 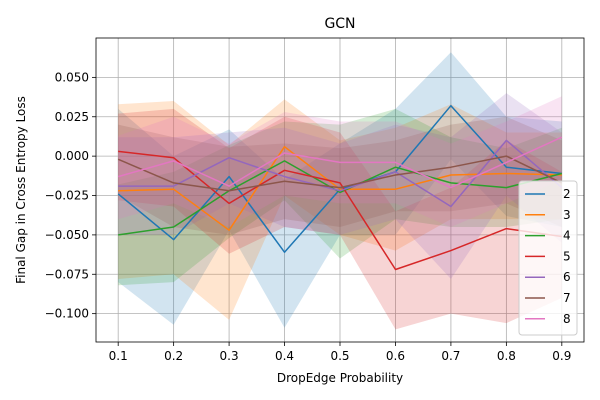 What do you see at coordinates (567, 298) in the screenshot?
I see `legend-label-7: 7` at bounding box center [567, 298].